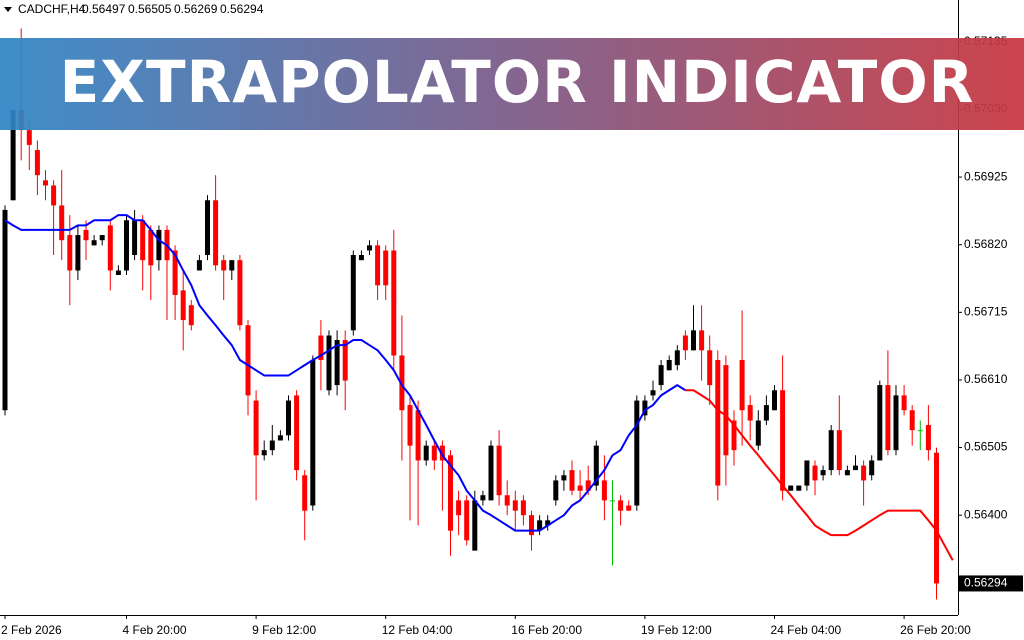  What do you see at coordinates (986, 312) in the screenshot?
I see `y-tick-label: 0.56715` at bounding box center [986, 312].